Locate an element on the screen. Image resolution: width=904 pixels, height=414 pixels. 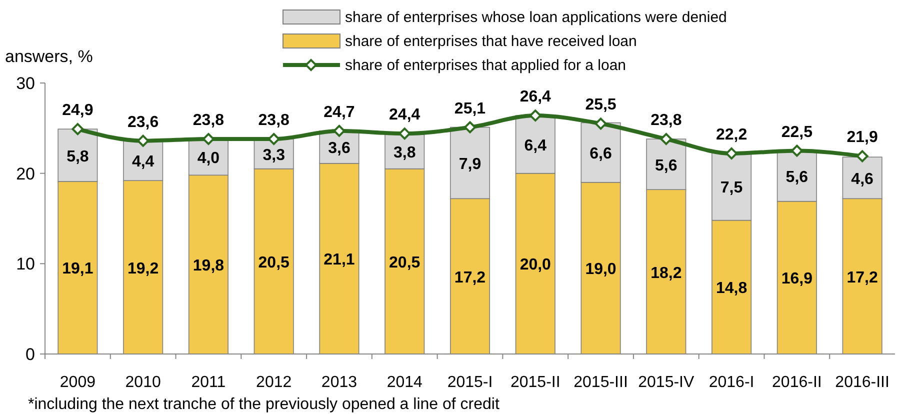
data-label: 4,0 is located at coordinates (208, 159).